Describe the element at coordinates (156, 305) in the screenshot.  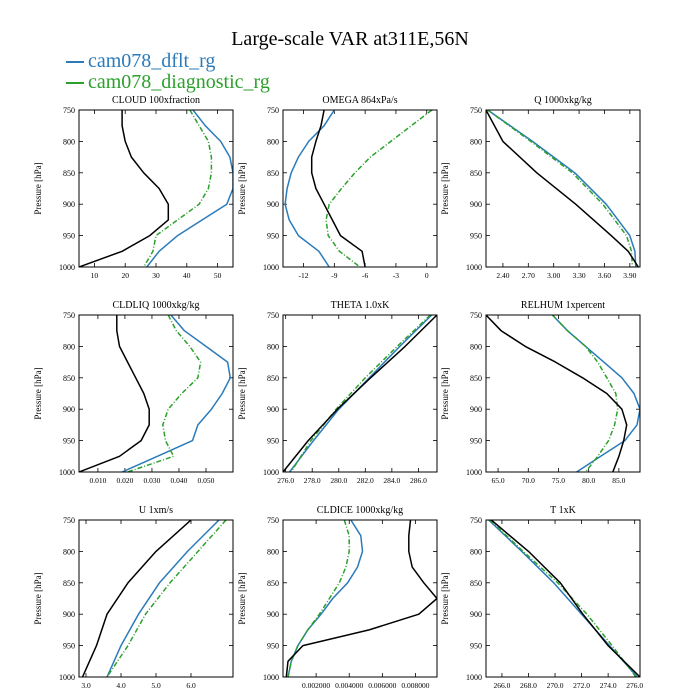
I see `panel-title: CLDLIQ 1000xkg/kg` at that location.